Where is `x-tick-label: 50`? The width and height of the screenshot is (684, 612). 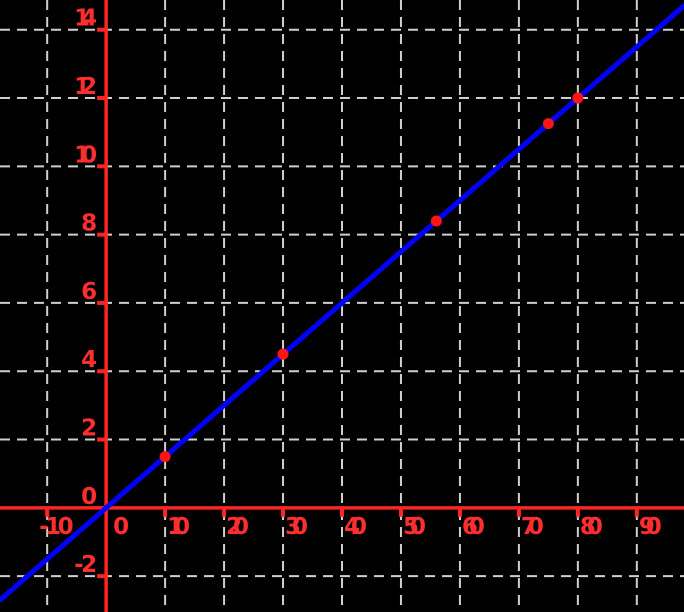
x-tick-label: 50 is located at coordinates (414, 527).